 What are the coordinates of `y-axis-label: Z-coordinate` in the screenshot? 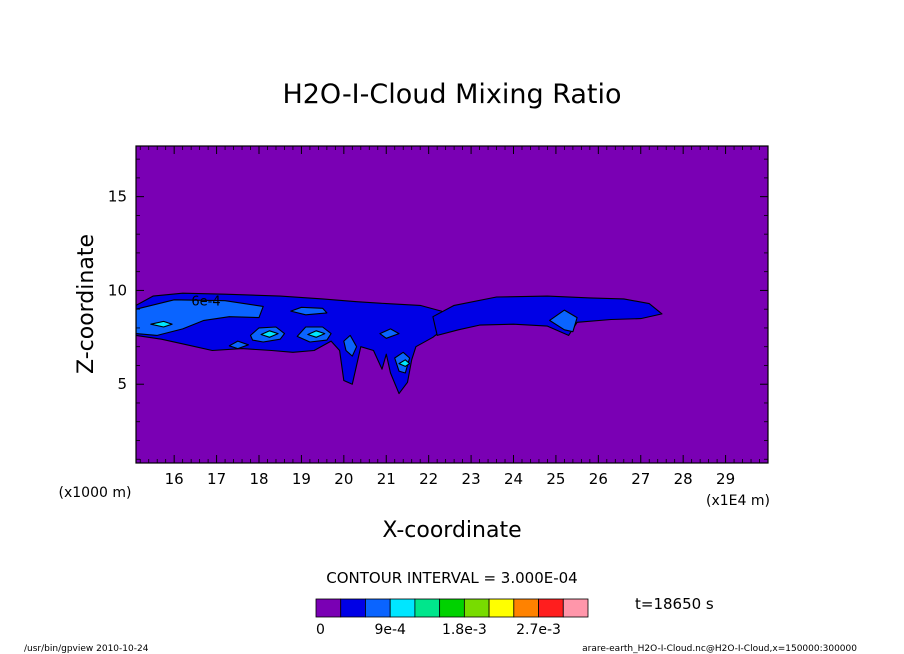 It's located at (86, 304).